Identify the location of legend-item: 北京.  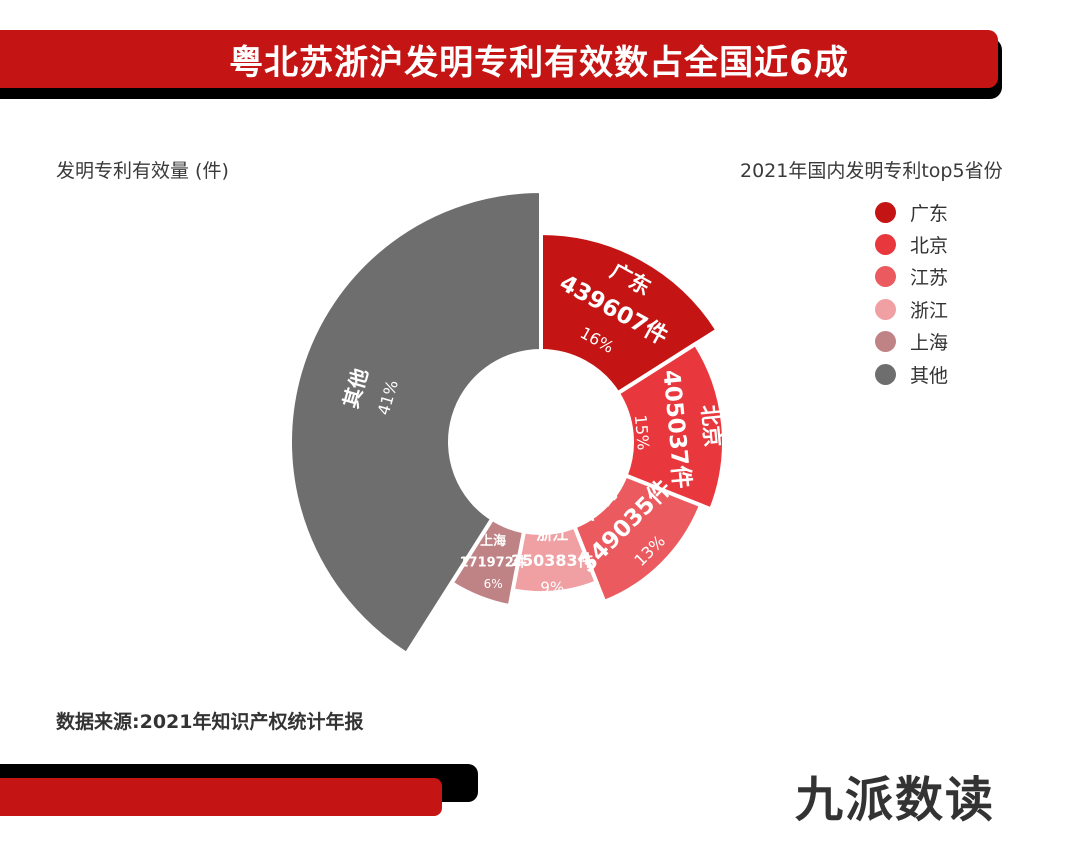
(911, 244).